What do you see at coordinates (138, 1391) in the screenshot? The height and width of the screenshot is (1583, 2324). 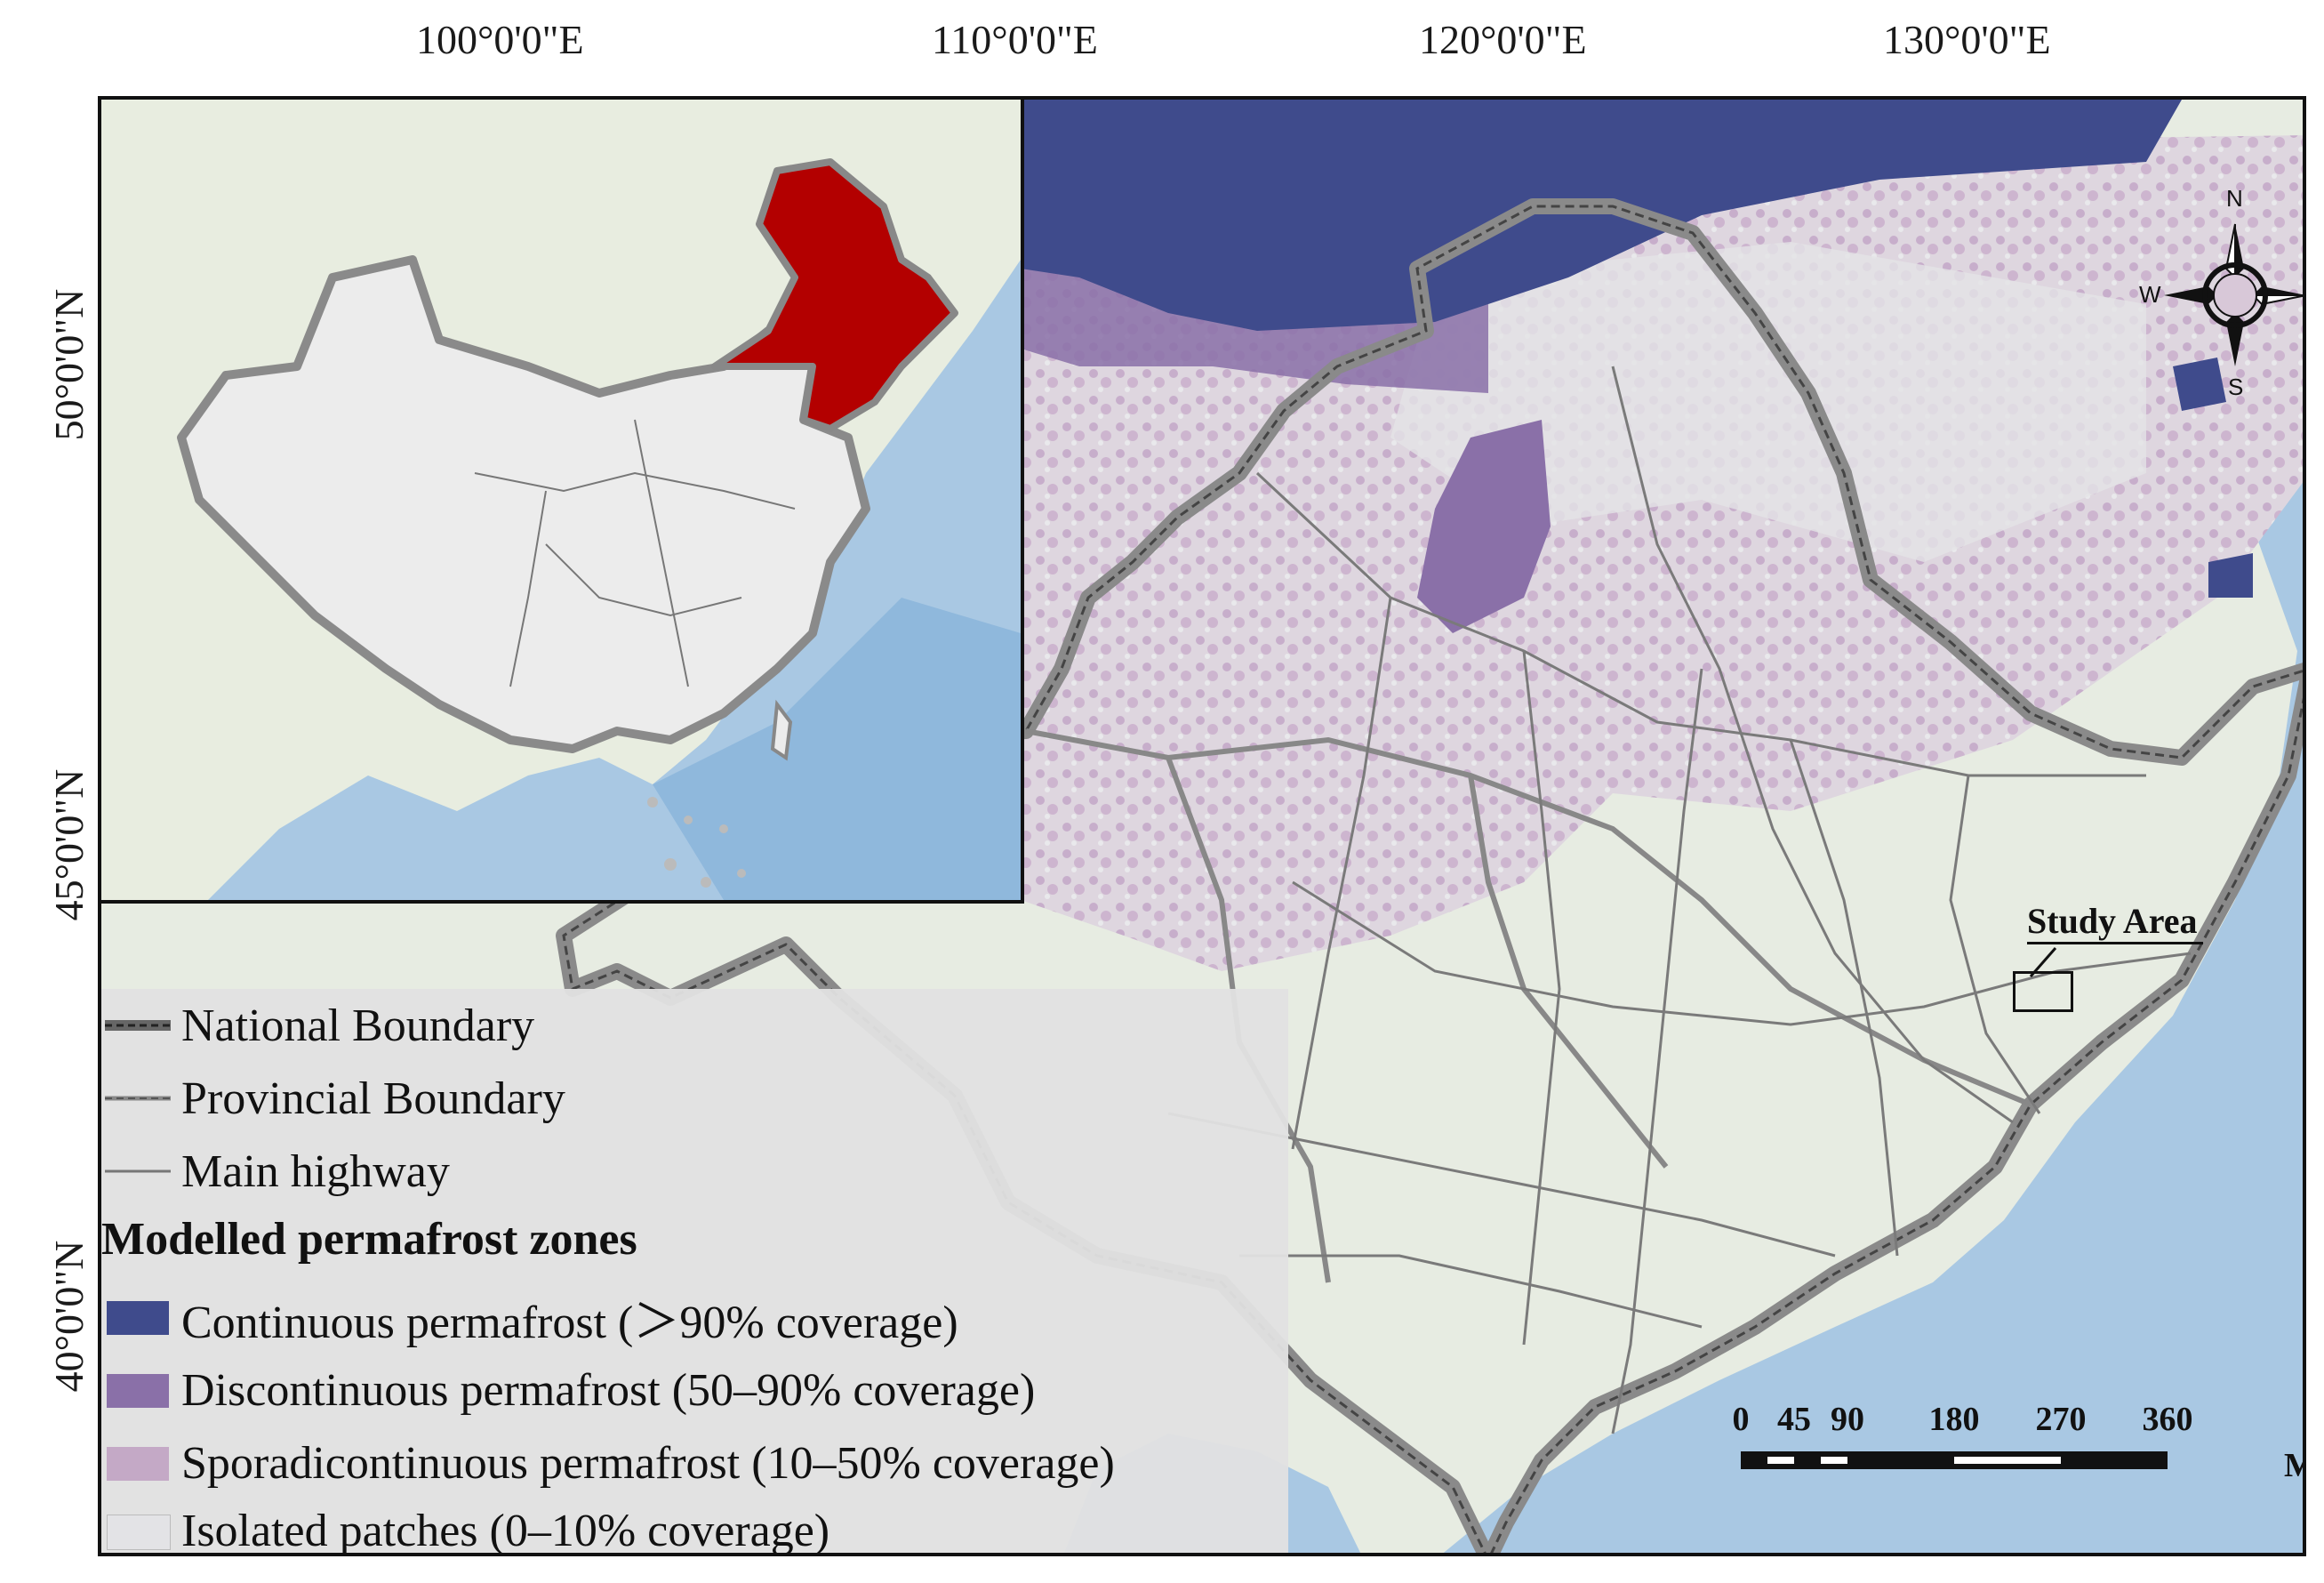 I see `discontinuous-swatch` at bounding box center [138, 1391].